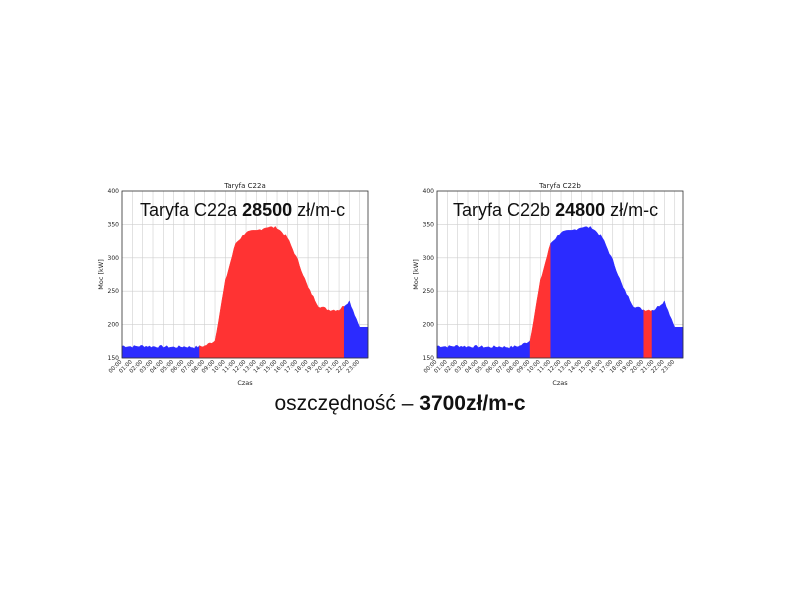  I want to click on chart-title: Taryfa C22a, so click(244, 186).